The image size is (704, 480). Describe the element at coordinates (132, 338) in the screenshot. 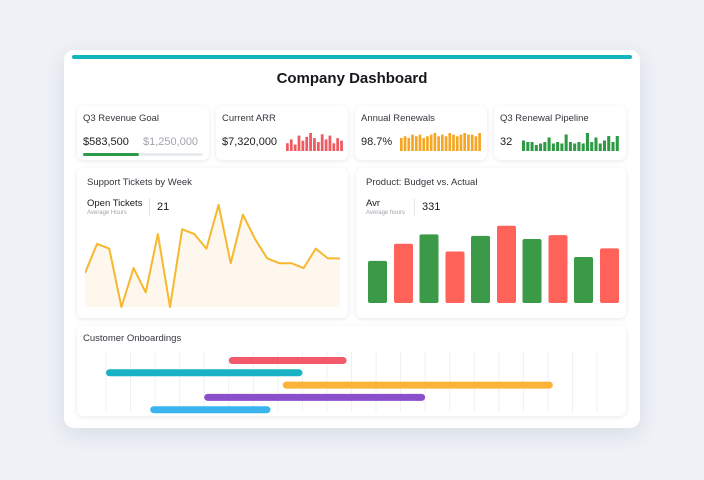

I see `panel-title: Customer Onboardings` at that location.